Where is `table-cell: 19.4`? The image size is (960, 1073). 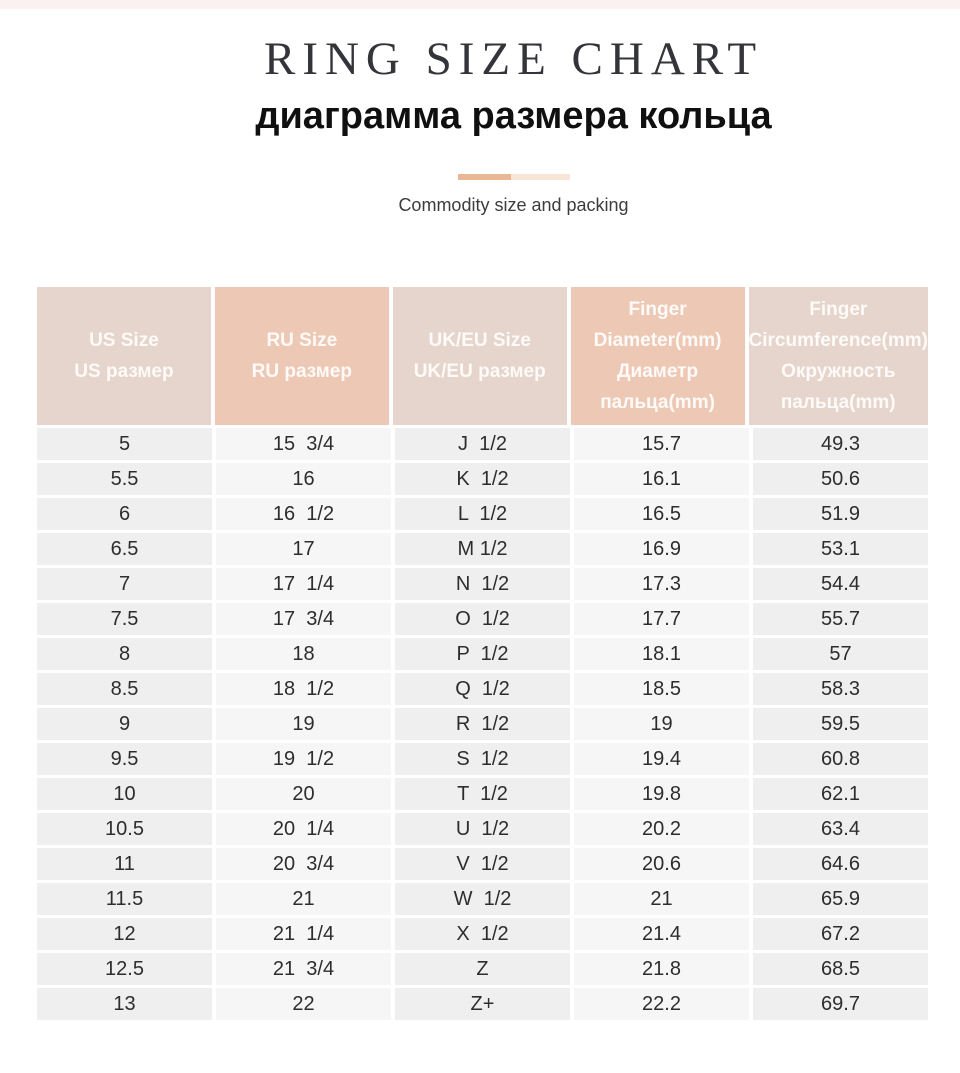
table-cell: 19.4 is located at coordinates (661, 759).